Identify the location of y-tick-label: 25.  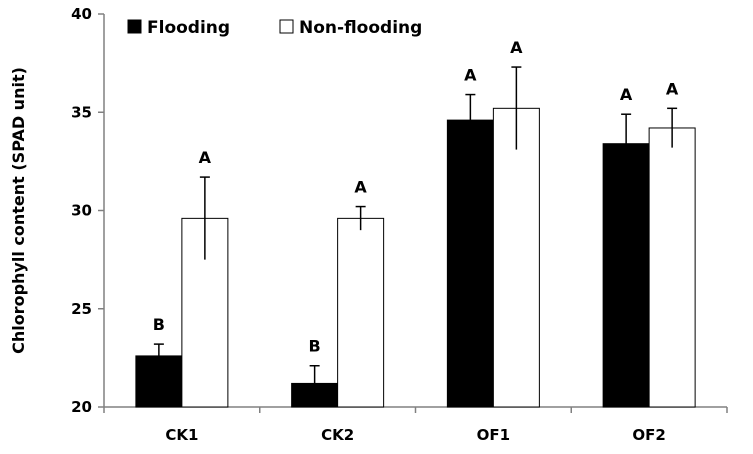
(81, 309).